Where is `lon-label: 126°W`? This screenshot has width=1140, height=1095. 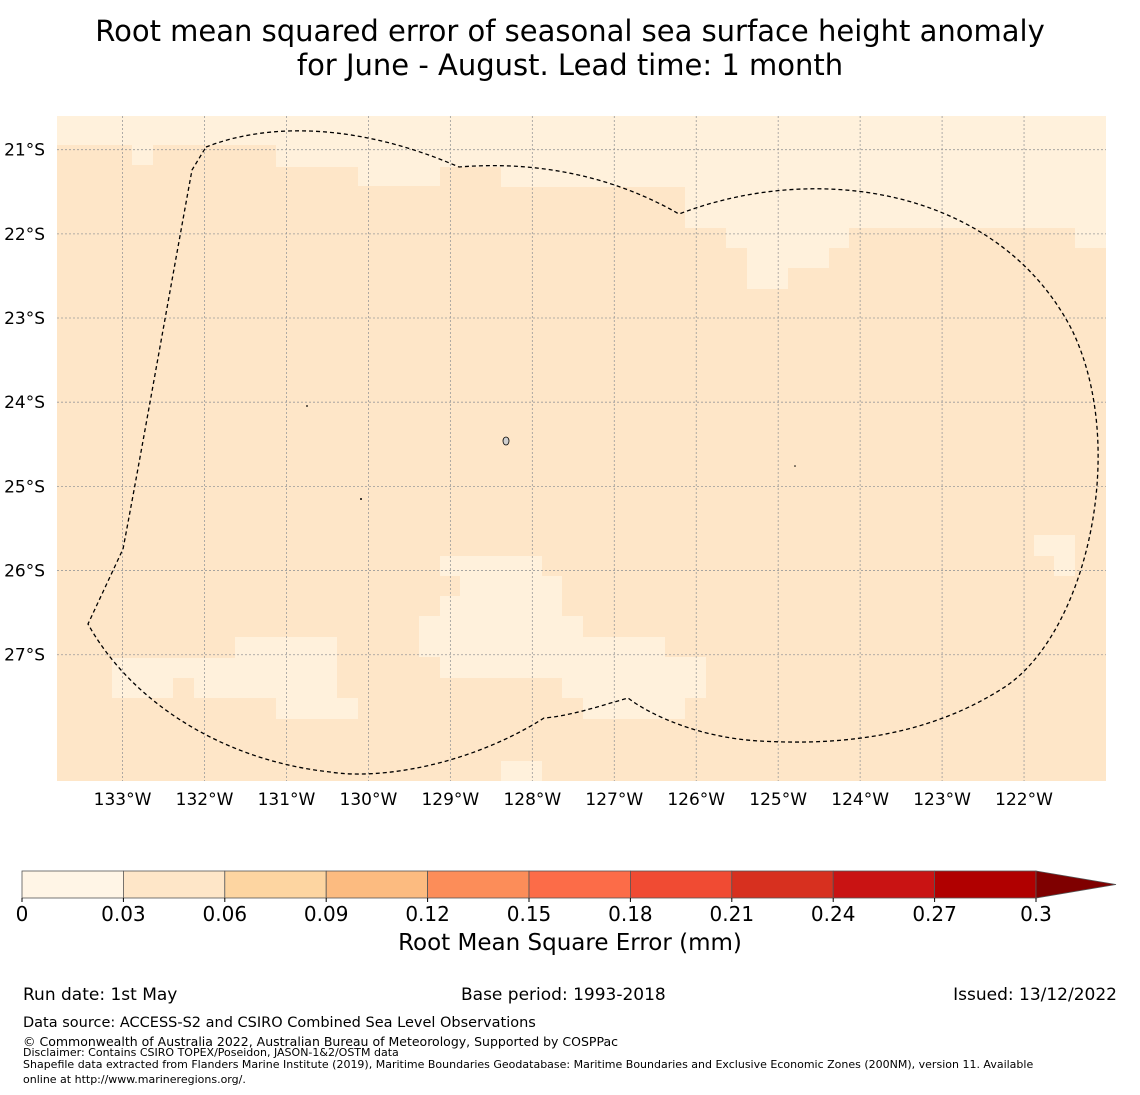
lon-label: 126°W is located at coordinates (696, 800).